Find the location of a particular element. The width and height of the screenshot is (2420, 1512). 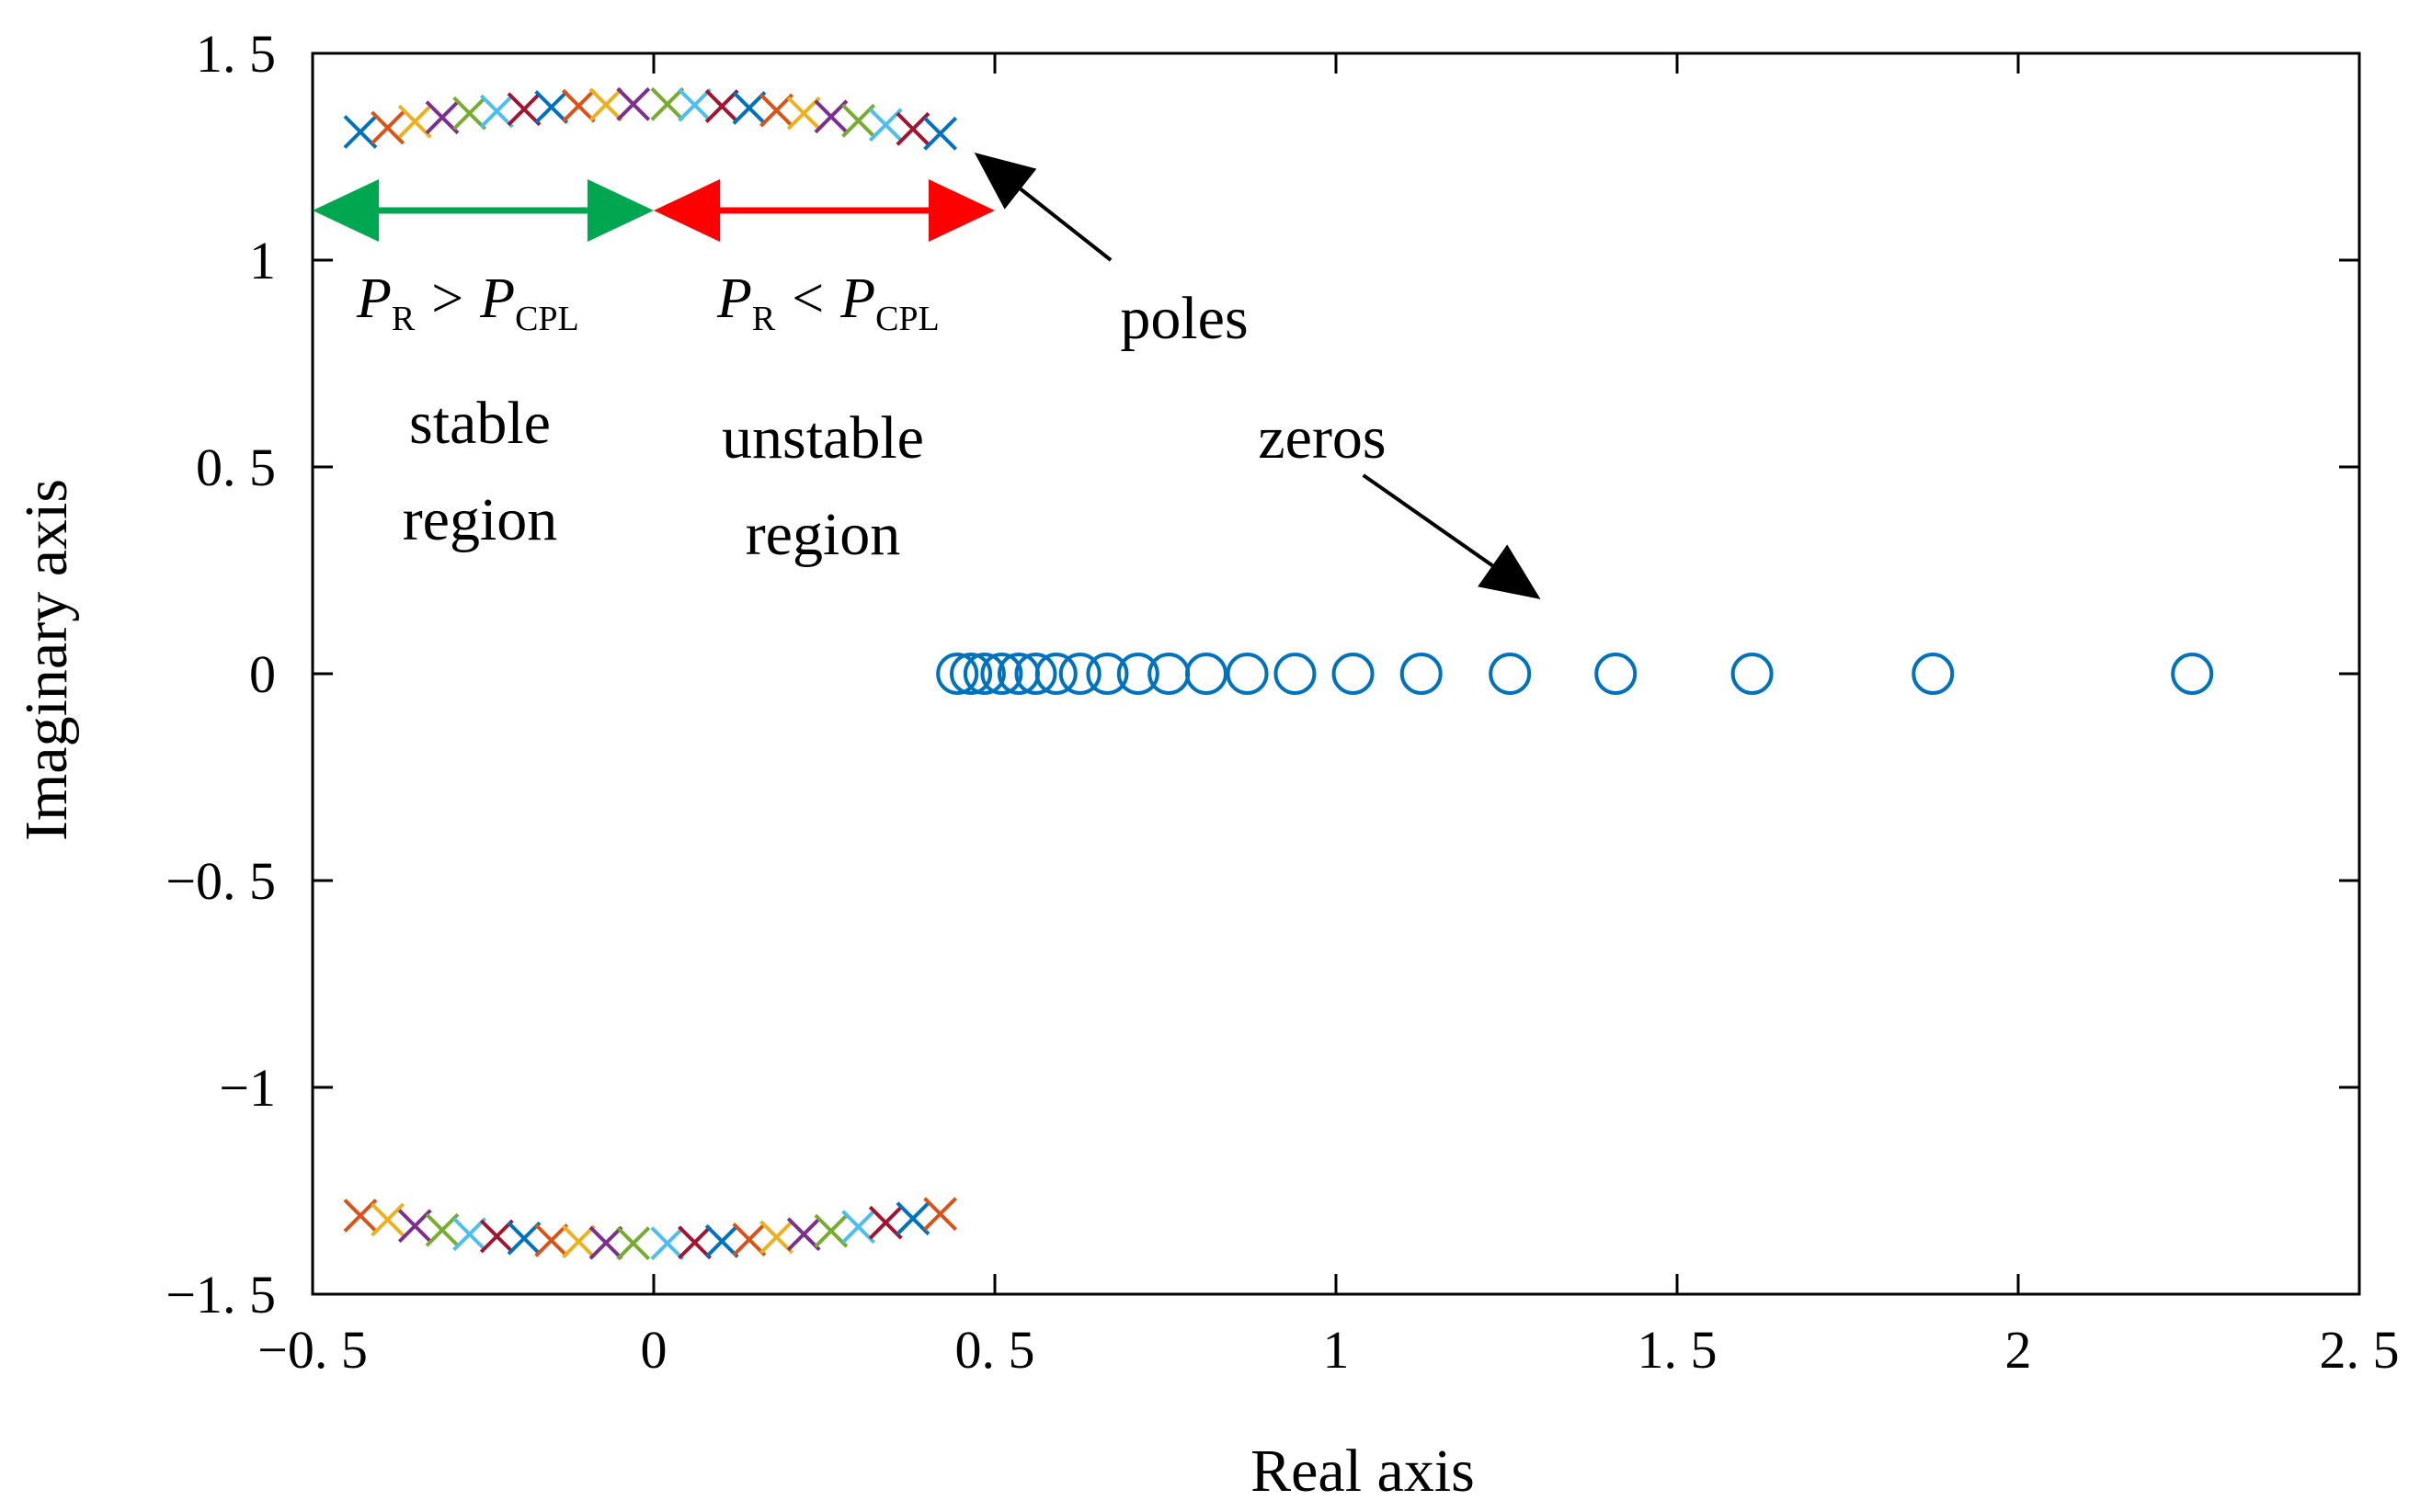

poles-pointer-arrow is located at coordinates (1043, 208).